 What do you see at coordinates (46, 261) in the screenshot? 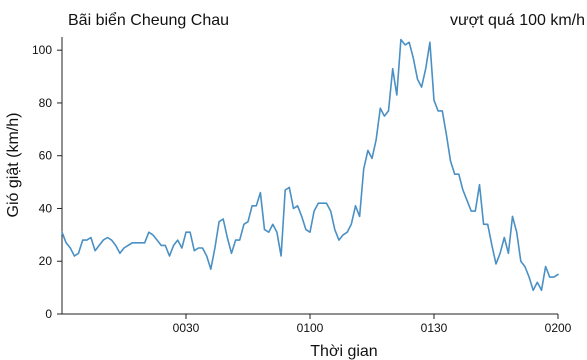
I see `y-tick-label: 20` at bounding box center [46, 261].